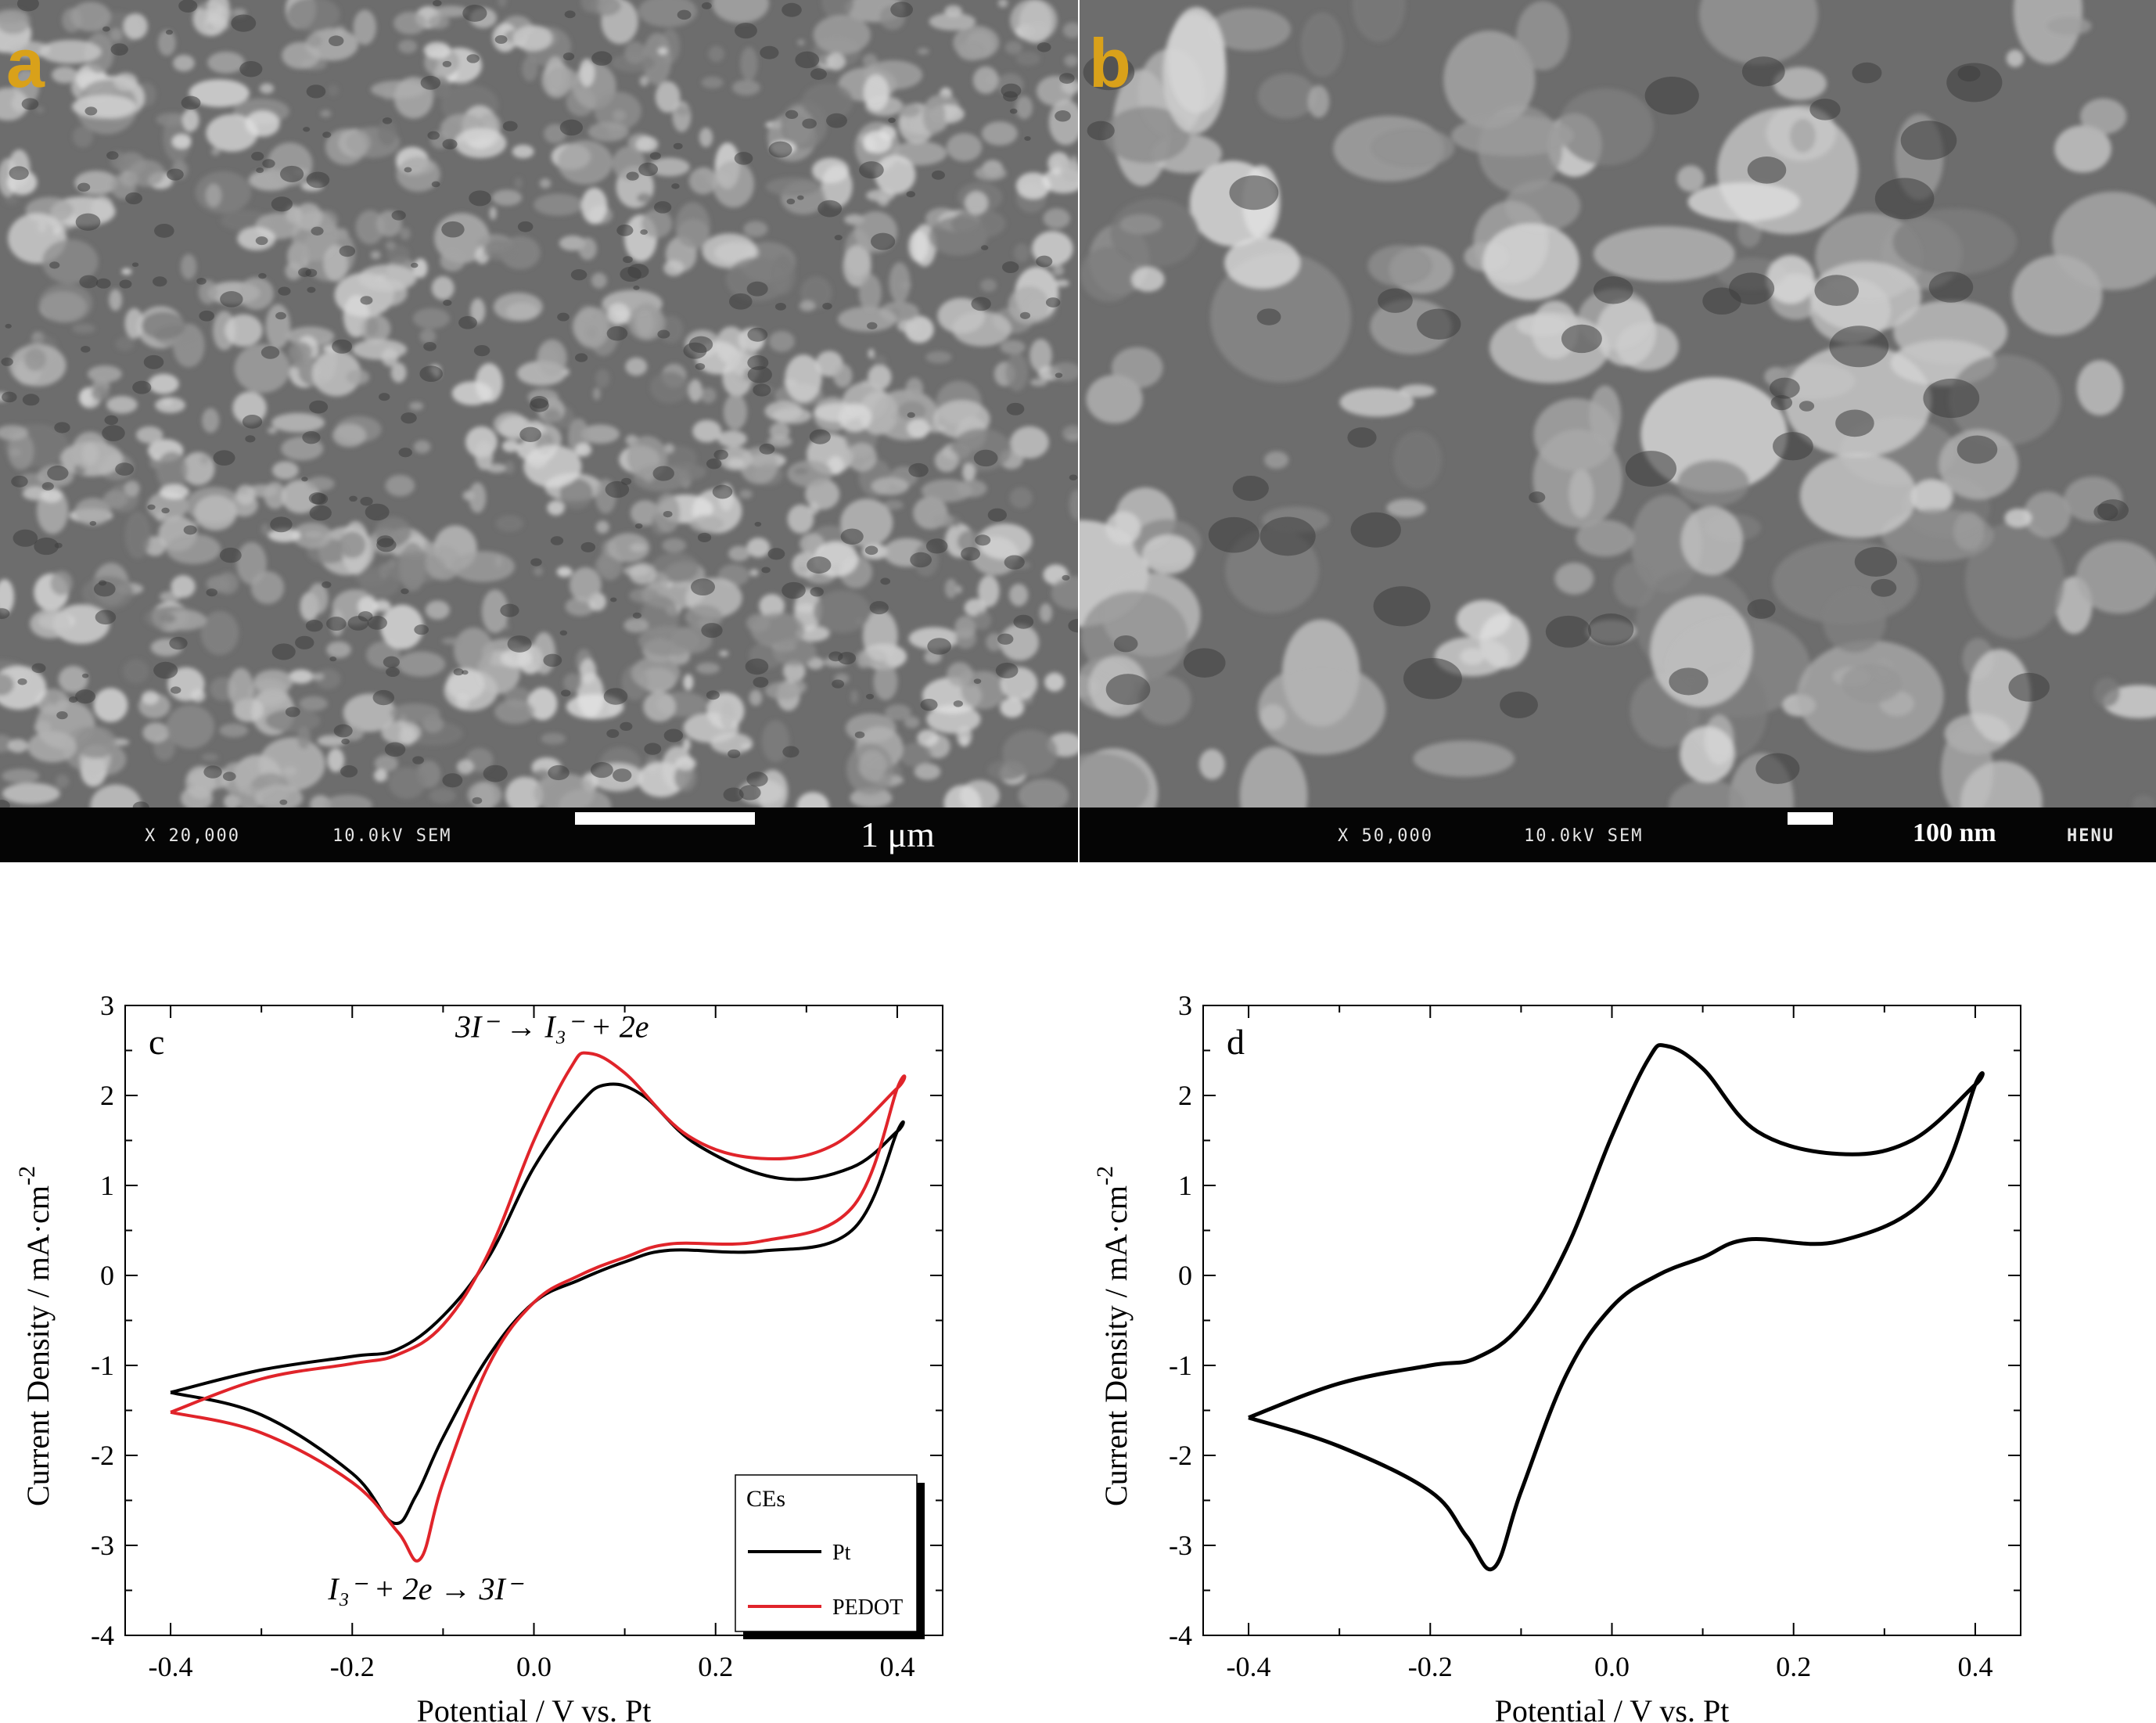 The height and width of the screenshot is (1723, 2156). What do you see at coordinates (192, 836) in the screenshot?
I see `magnification-a: X 20,000` at bounding box center [192, 836].